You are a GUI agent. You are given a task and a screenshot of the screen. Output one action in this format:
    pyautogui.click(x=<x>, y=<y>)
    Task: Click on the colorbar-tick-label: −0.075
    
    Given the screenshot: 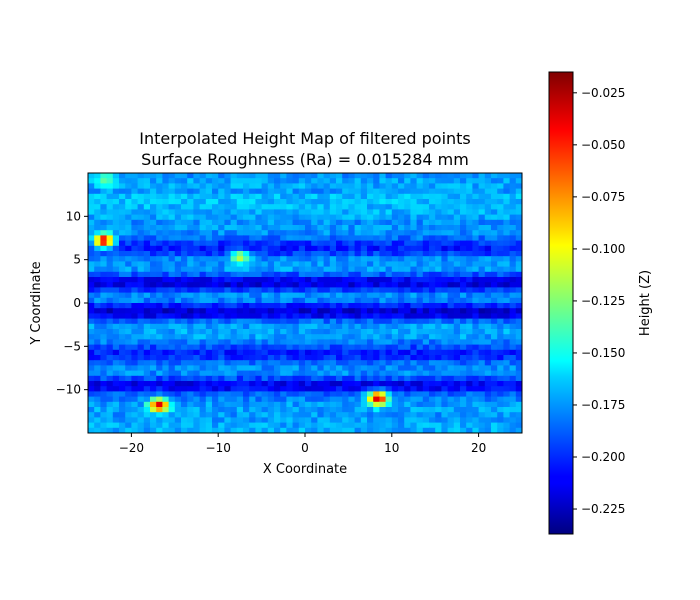 What is the action you would take?
    pyautogui.click(x=603, y=197)
    